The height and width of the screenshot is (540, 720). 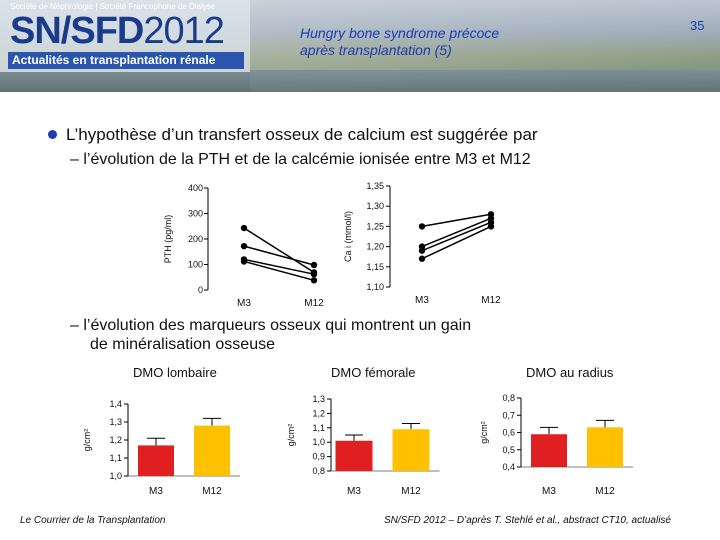 What do you see at coordinates (291, 435) in the screenshot?
I see `chart-3-y-axis-label: g/cm²` at bounding box center [291, 435].